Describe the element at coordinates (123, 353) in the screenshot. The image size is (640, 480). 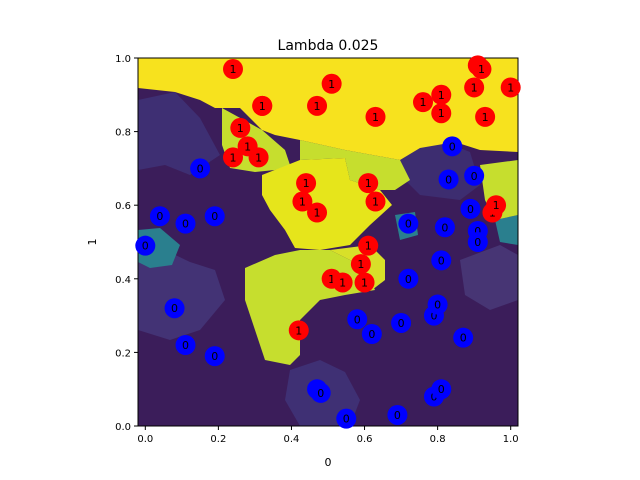
I see `y-tick-label: 0.2` at that location.